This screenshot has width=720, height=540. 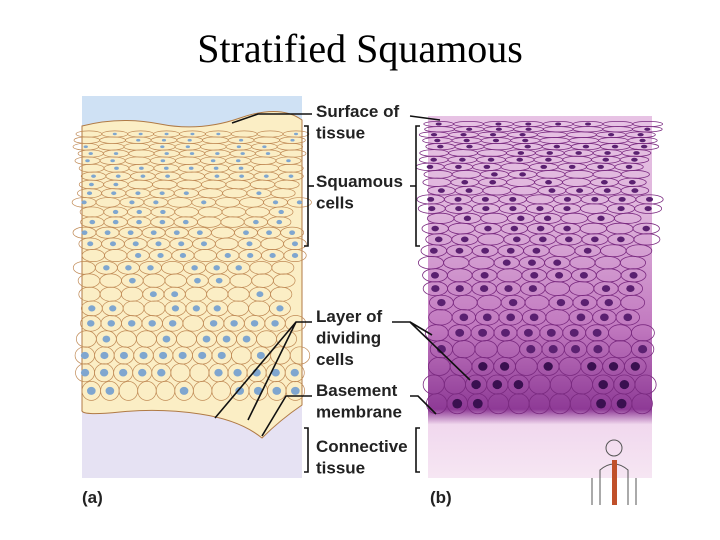 What do you see at coordinates (614, 472) in the screenshot?
I see `body-icon` at bounding box center [614, 472].